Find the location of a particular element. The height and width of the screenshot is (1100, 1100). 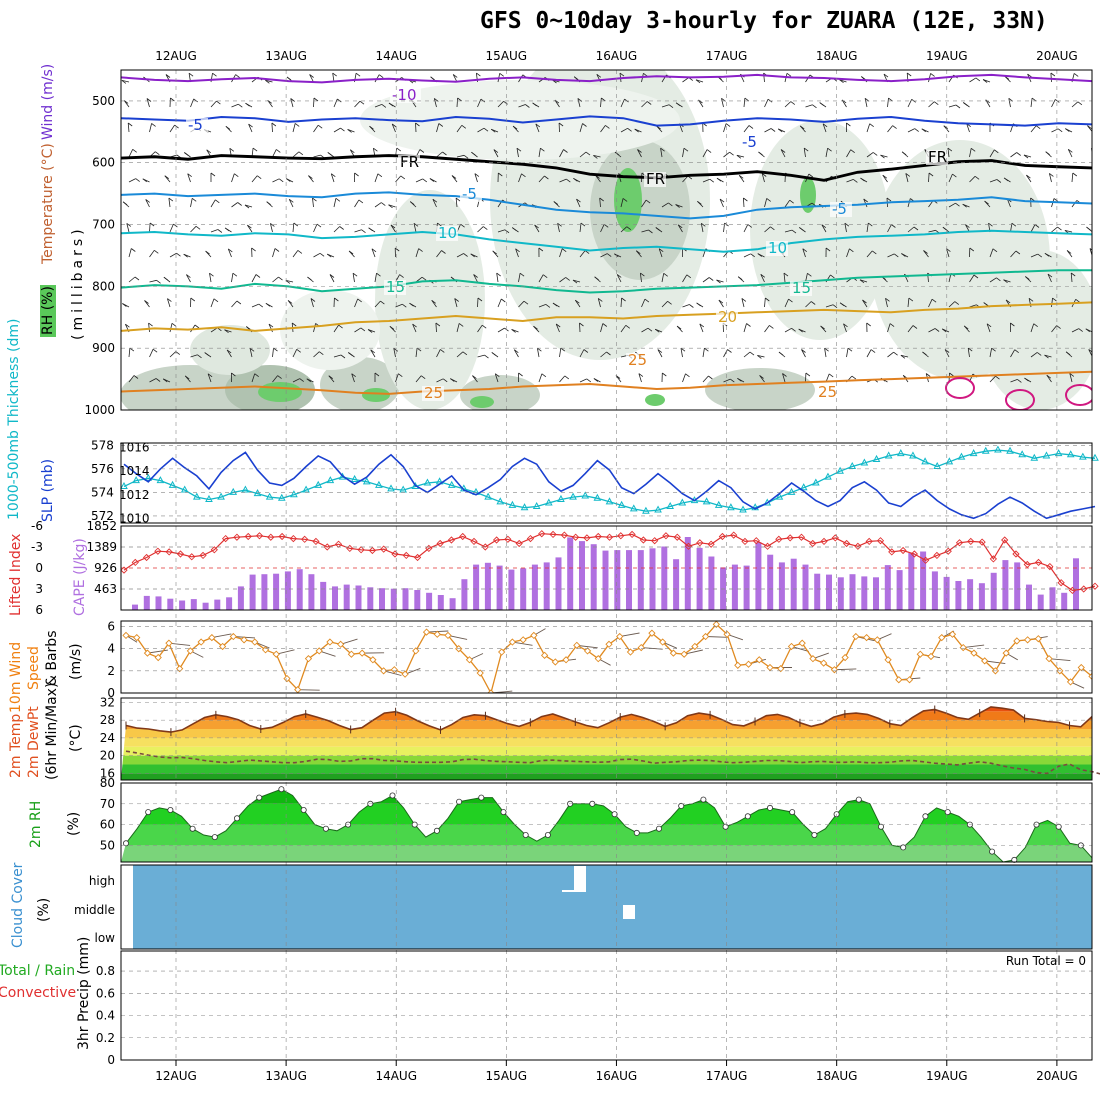

isotherm-label-bg is located at coordinates (395, 287).